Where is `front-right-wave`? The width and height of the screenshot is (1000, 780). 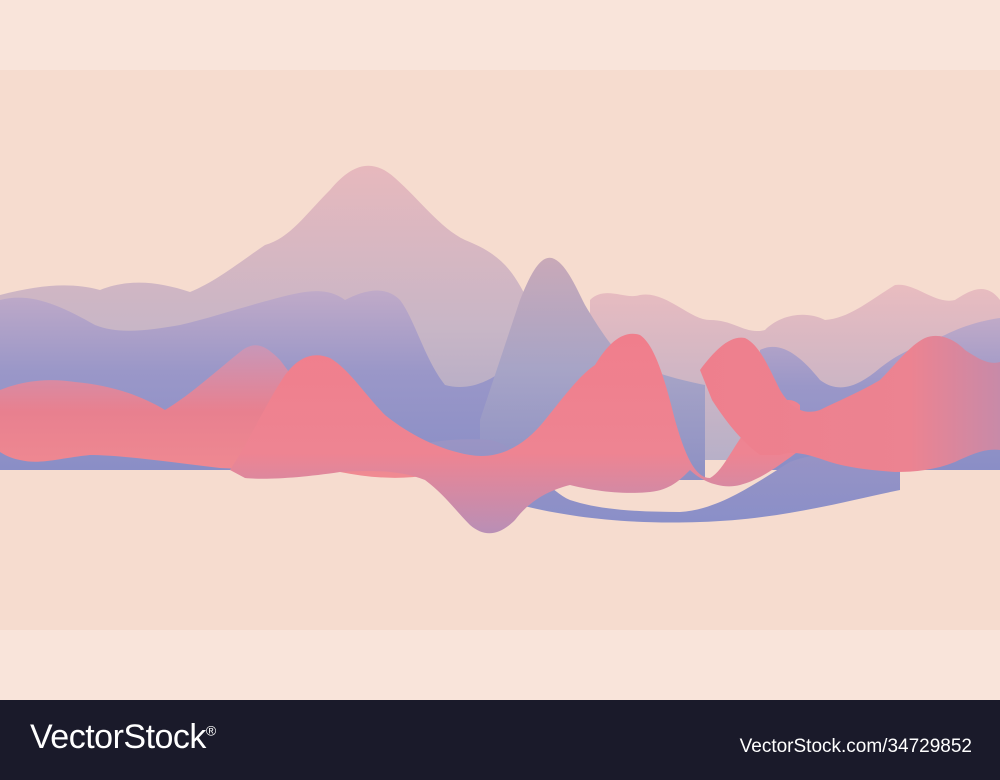
front-right-wave is located at coordinates (850, 403).